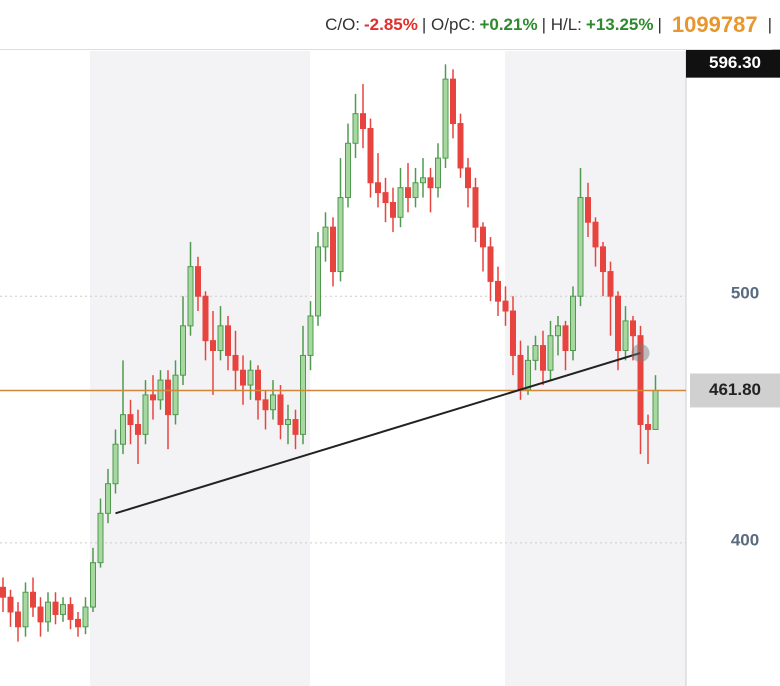 The width and height of the screenshot is (780, 686). I want to click on y-tick-label: 500, so click(745, 293).